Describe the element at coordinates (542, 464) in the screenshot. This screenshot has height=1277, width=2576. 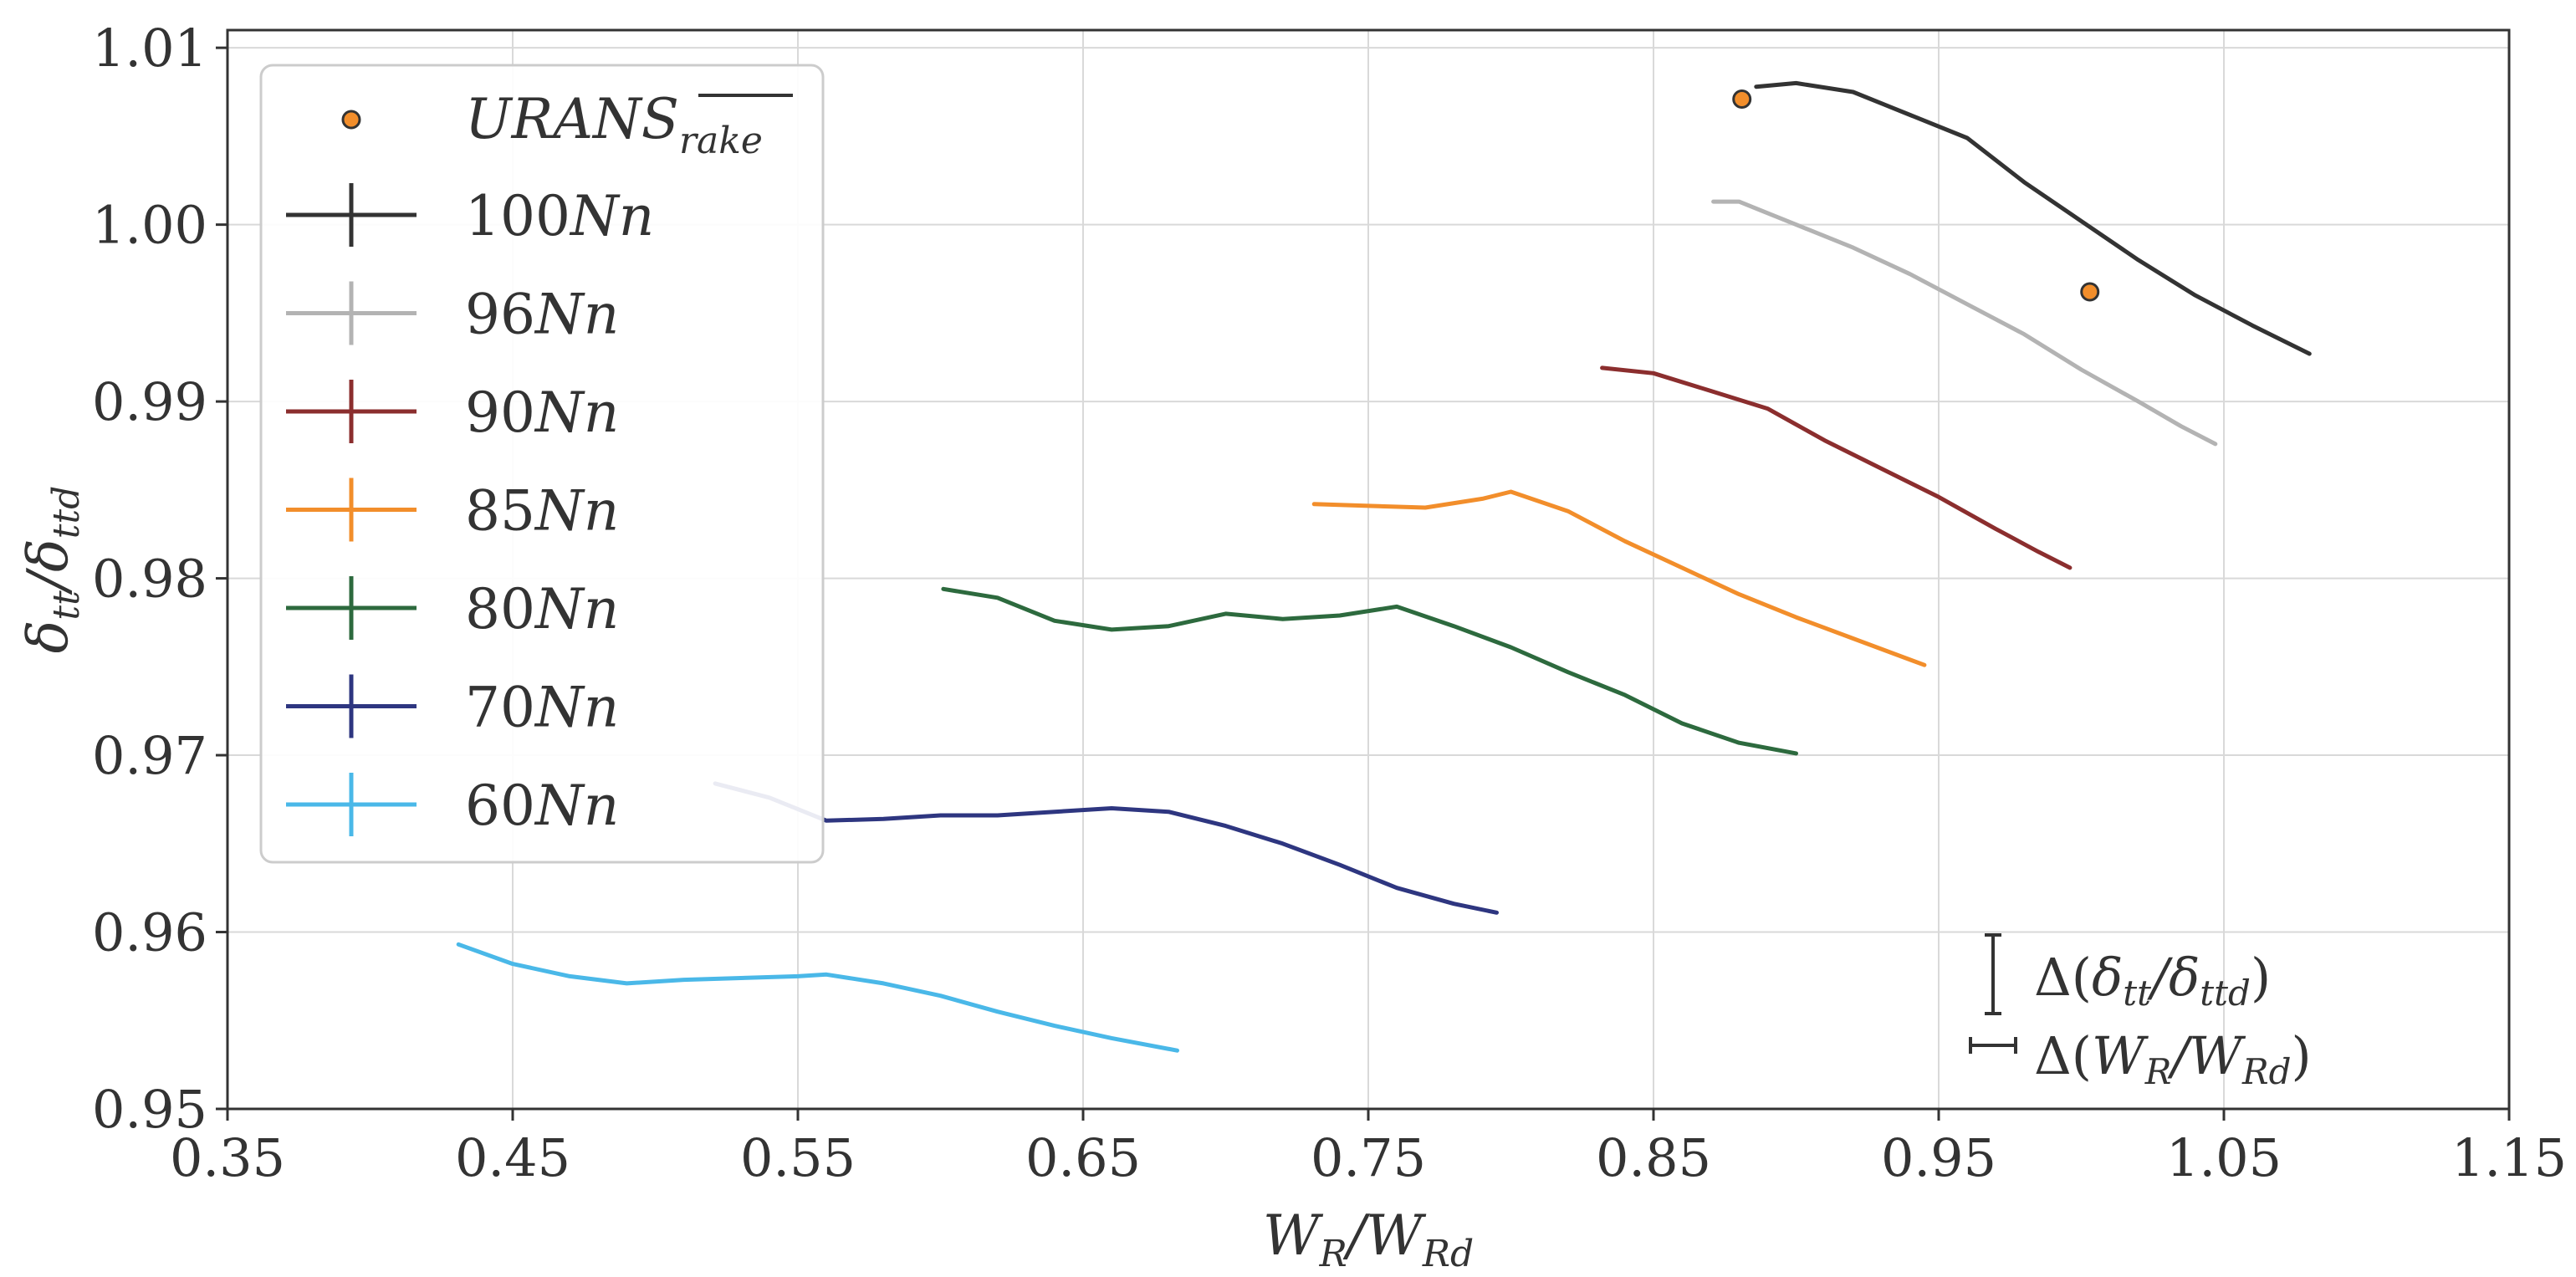
I see `legend-box` at that location.